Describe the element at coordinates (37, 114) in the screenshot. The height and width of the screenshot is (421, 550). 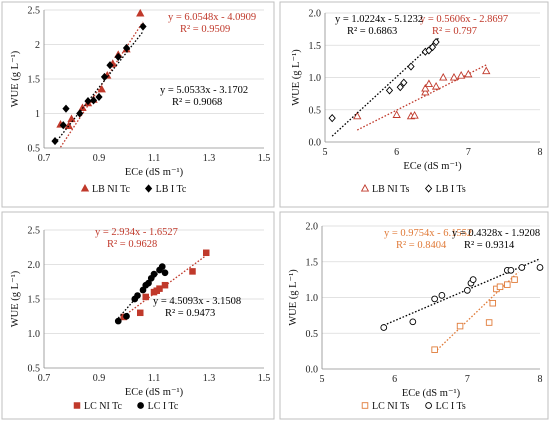
I see `y-tick-label: 1` at that location.